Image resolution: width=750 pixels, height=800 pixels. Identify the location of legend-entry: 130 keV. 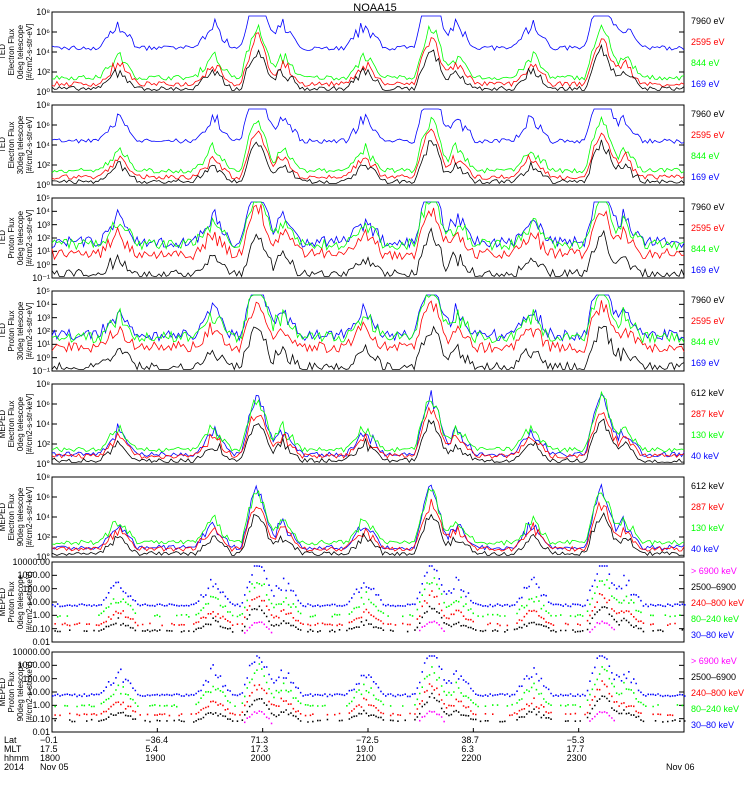
(708, 435).